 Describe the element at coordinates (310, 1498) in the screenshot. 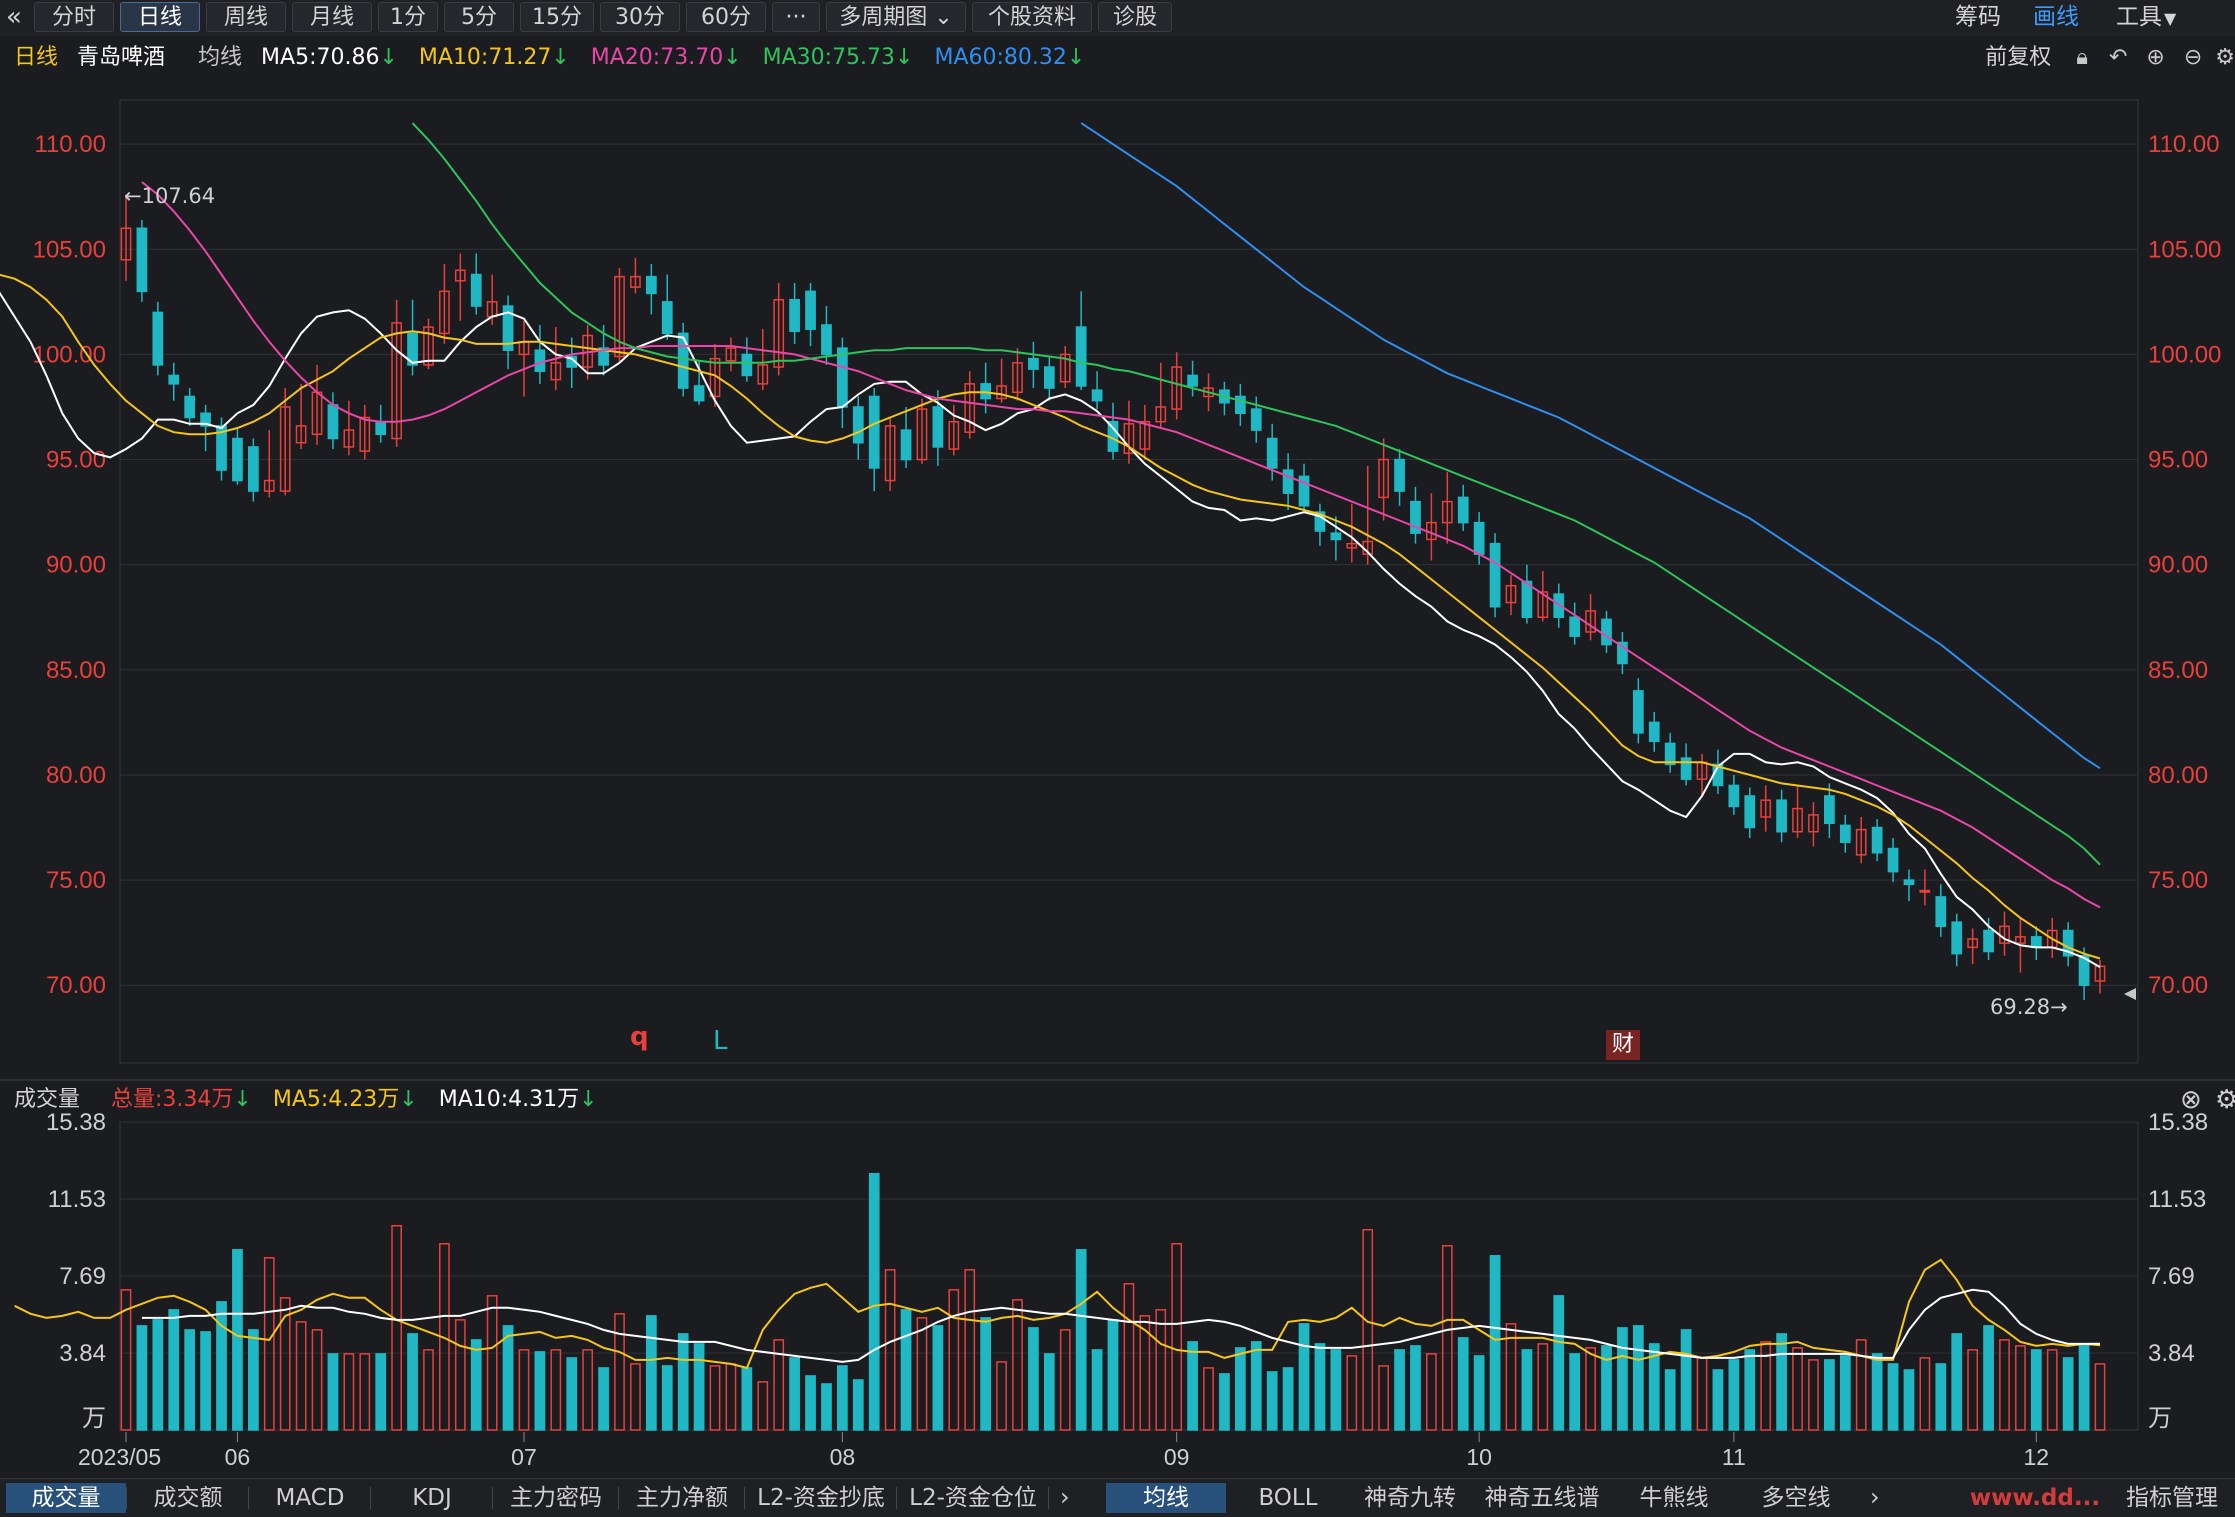

I see `indicator-tab-2: MACD` at that location.